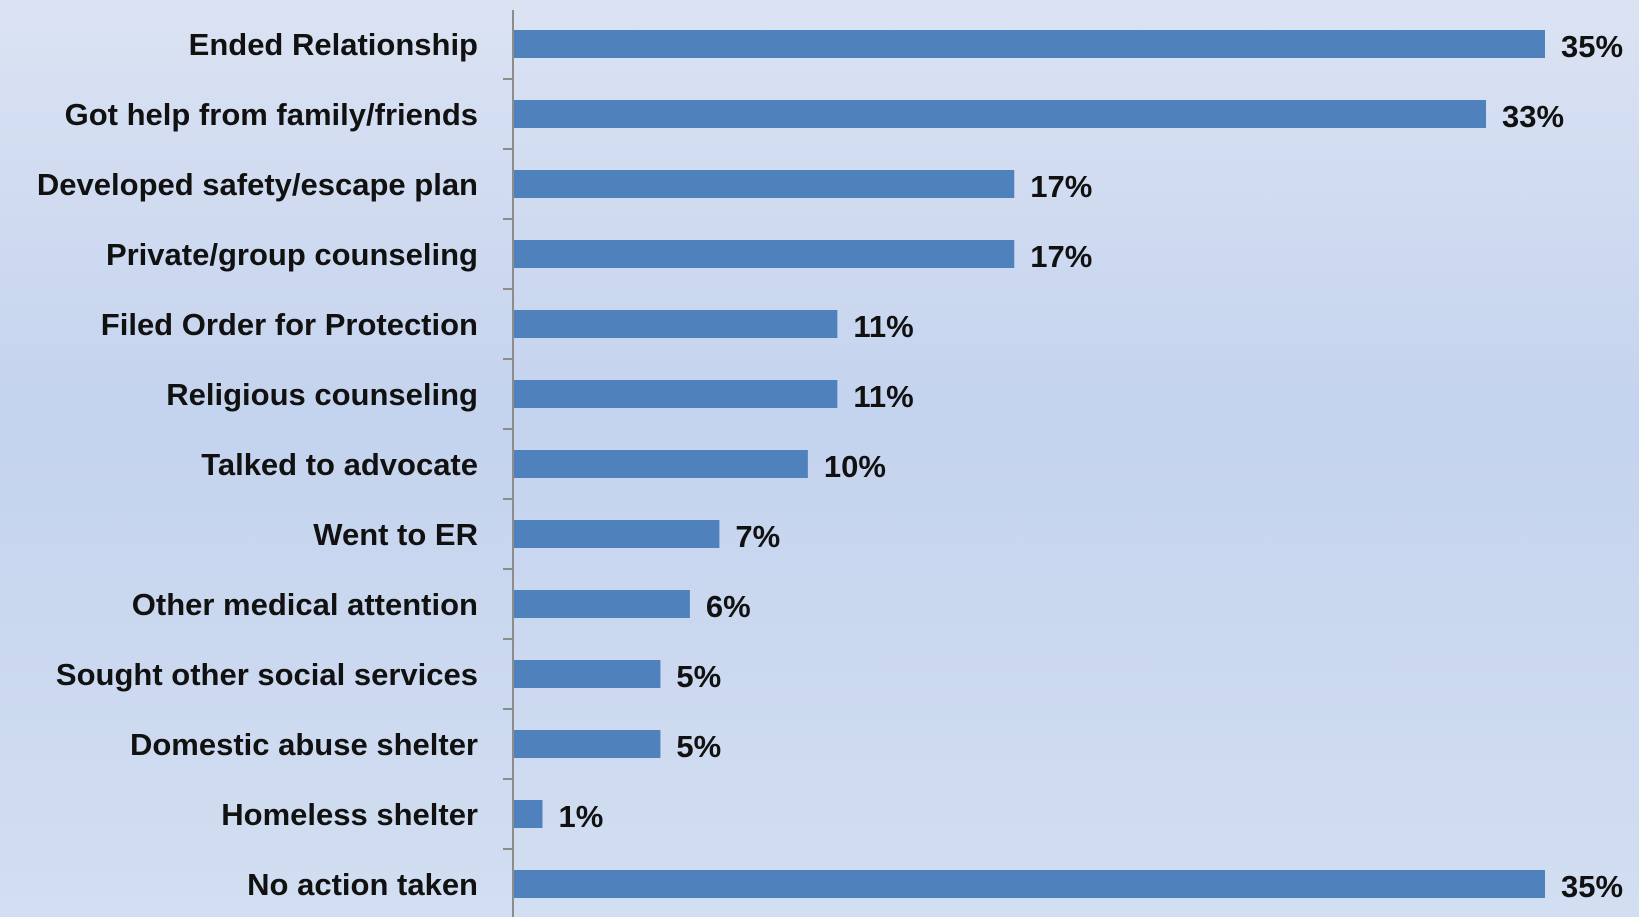  I want to click on category-label: Filed Order for Protection, so click(289, 324).